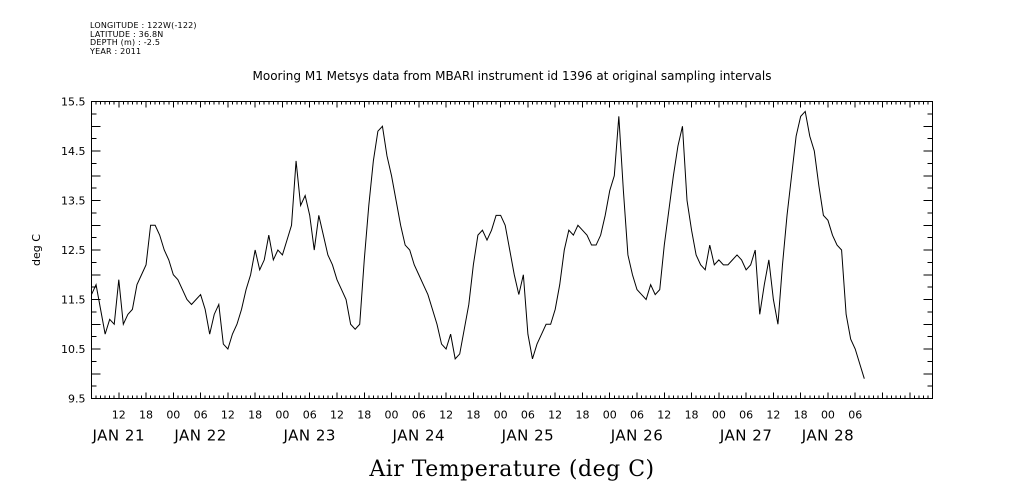 The width and height of the screenshot is (1009, 504). What do you see at coordinates (143, 25) in the screenshot?
I see `longitude-text: LONGITUDE : 122W(-122)` at bounding box center [143, 25].